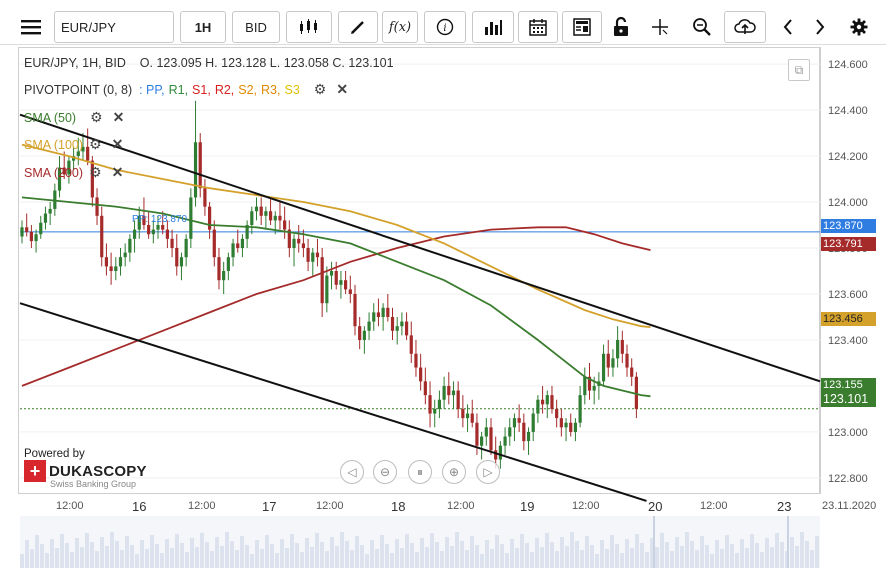  I want to click on pivot-settings-icon: ⚙, so click(320, 89).